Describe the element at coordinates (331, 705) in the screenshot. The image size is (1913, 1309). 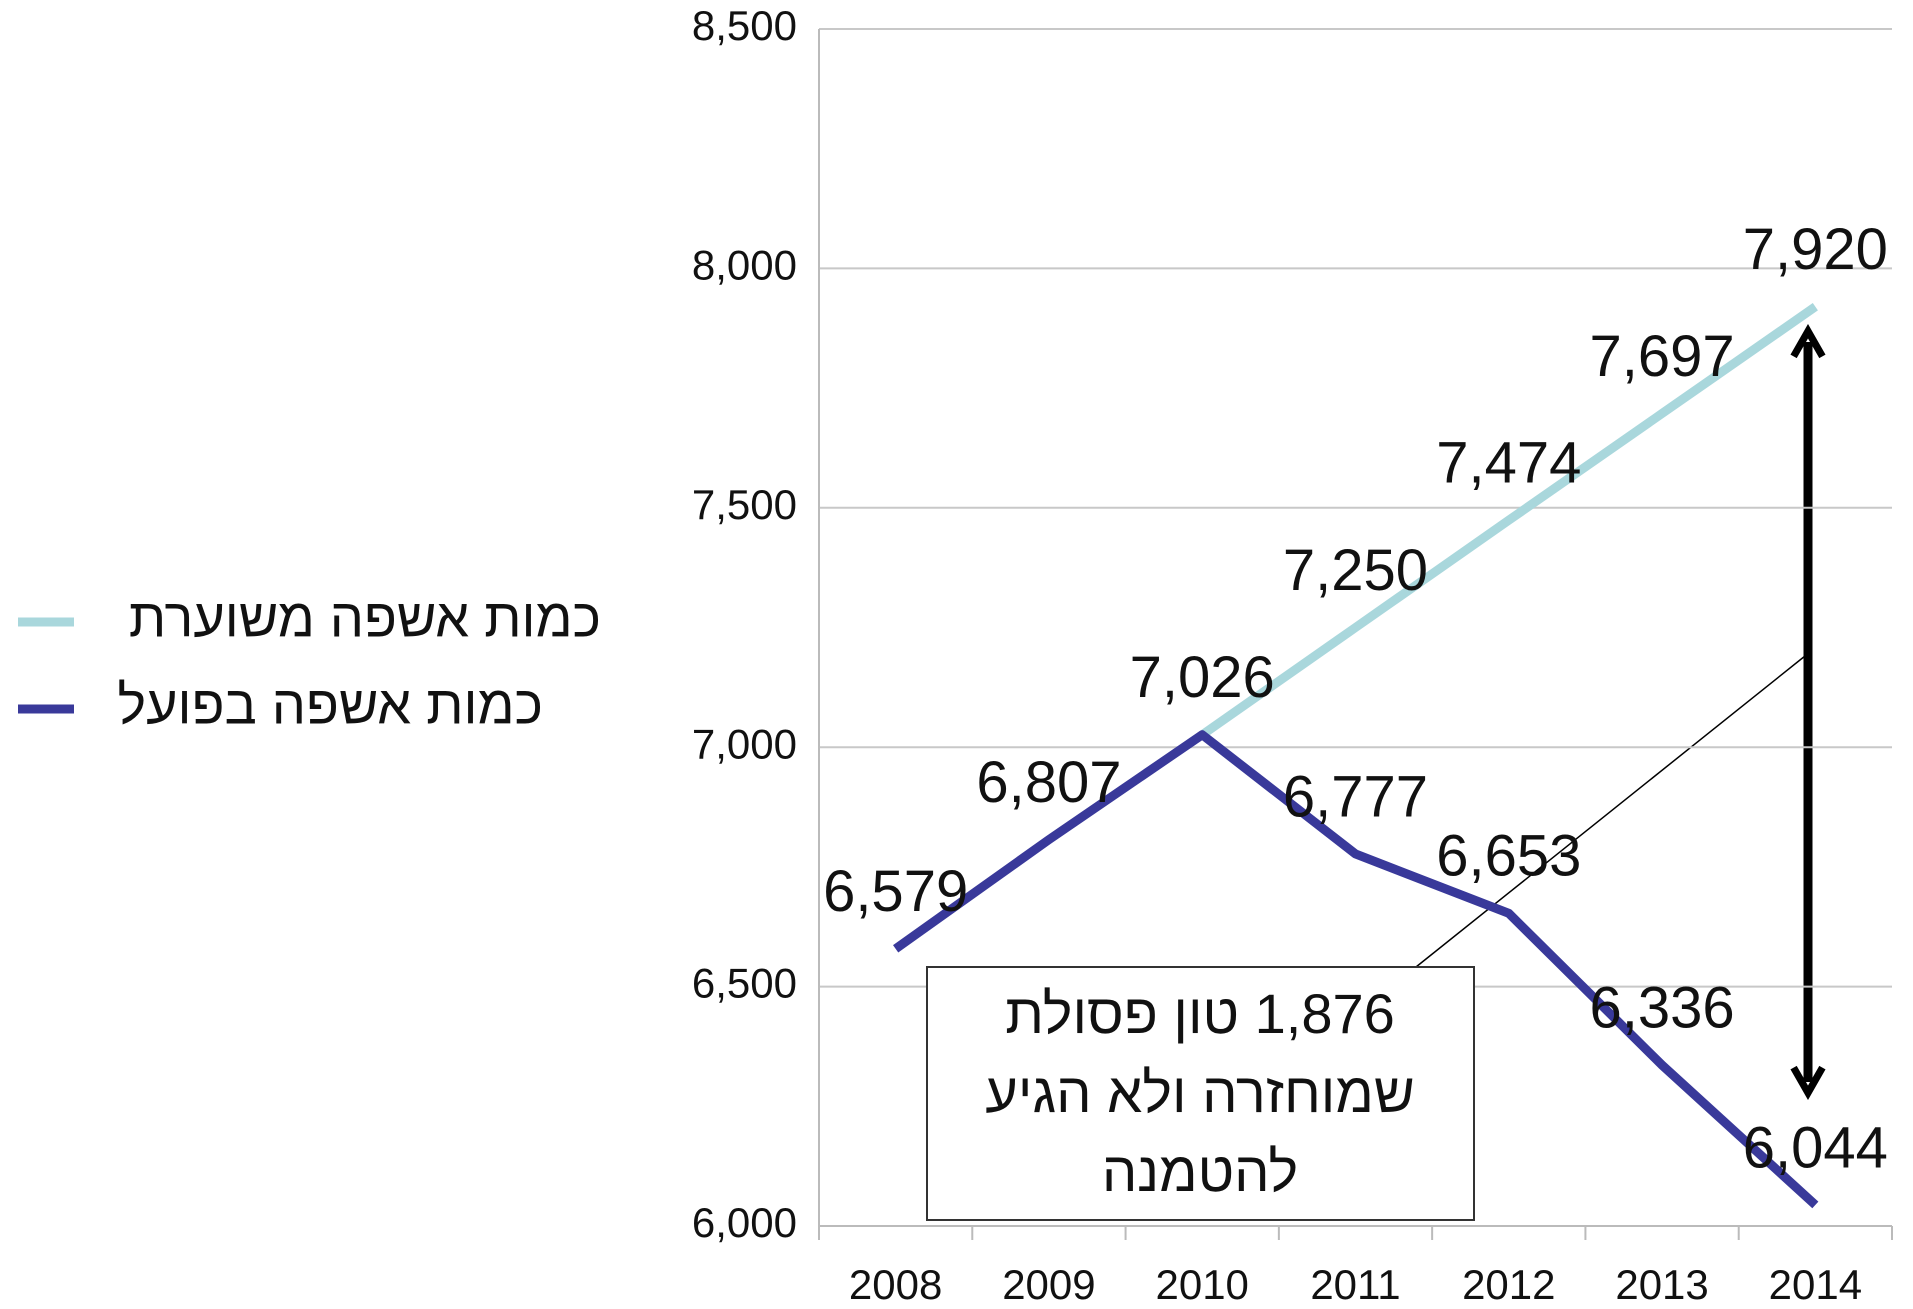
I see `legend-label: כמות אשפה בפועל` at that location.